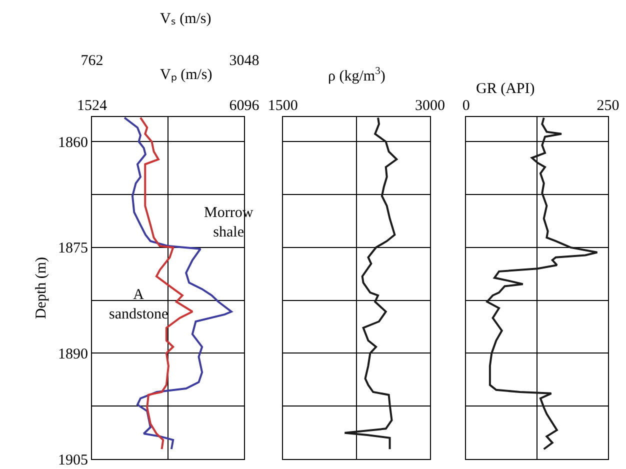  I want to click on x-tick-label: 0, so click(466, 106).